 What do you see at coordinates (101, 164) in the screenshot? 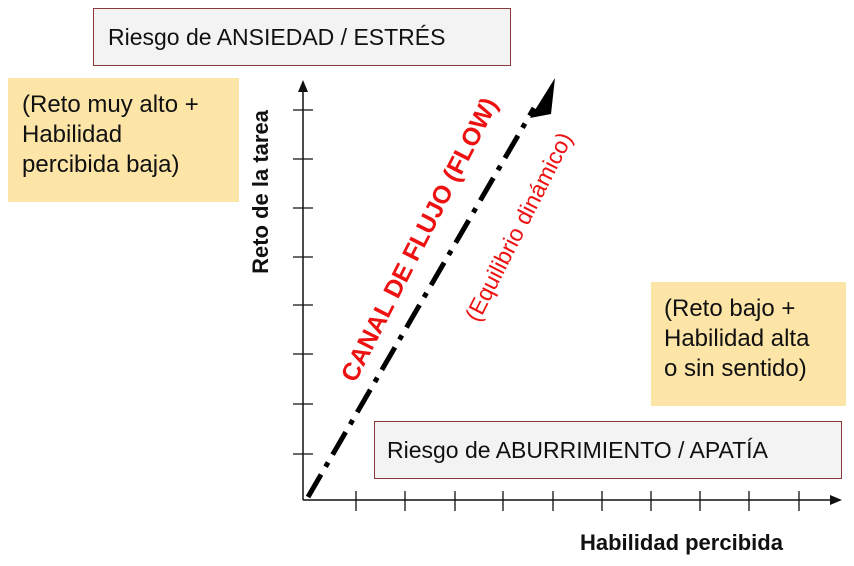
I see `high-challenge-line-3: percibida baja)` at bounding box center [101, 164].